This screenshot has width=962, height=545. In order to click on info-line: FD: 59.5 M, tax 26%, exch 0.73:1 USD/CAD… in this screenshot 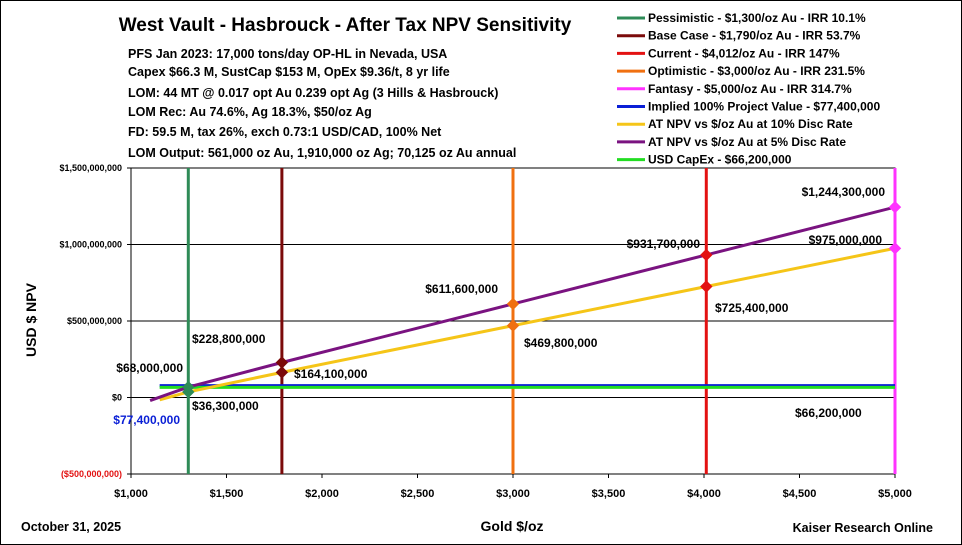, I will do `click(285, 132)`.